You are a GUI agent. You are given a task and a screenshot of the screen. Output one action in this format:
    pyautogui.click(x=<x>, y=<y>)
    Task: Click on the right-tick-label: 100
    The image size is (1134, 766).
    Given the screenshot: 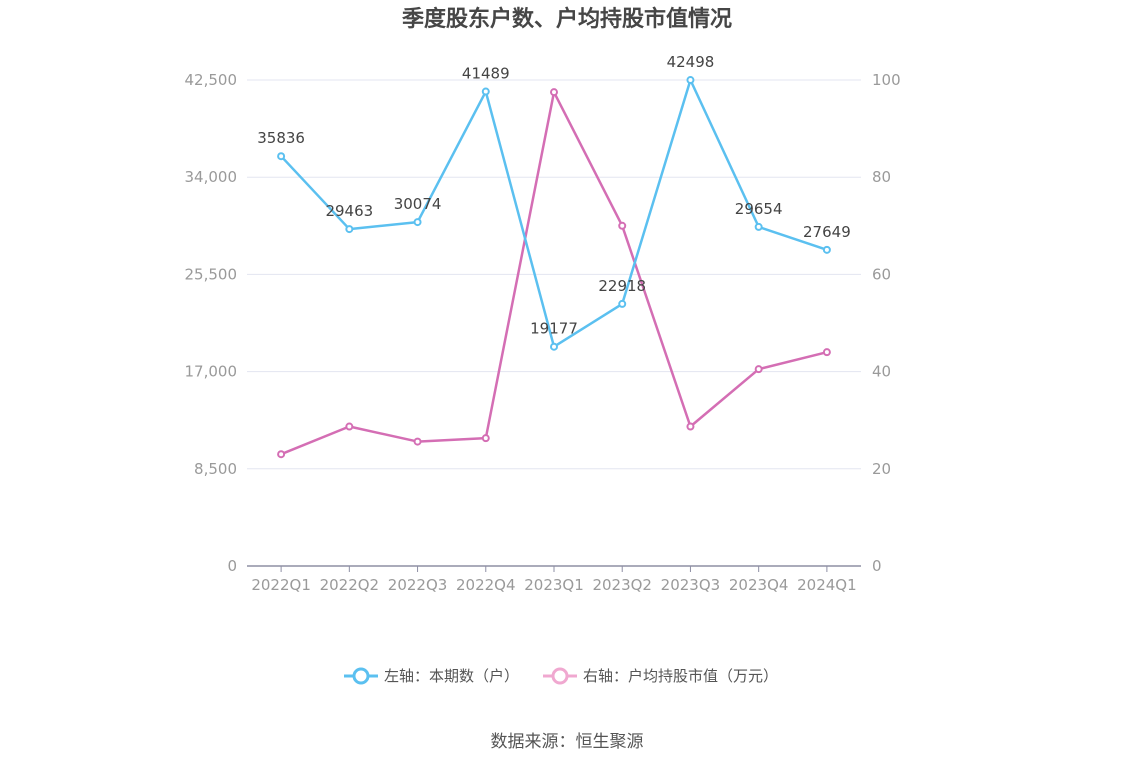 What is the action you would take?
    pyautogui.click(x=886, y=80)
    